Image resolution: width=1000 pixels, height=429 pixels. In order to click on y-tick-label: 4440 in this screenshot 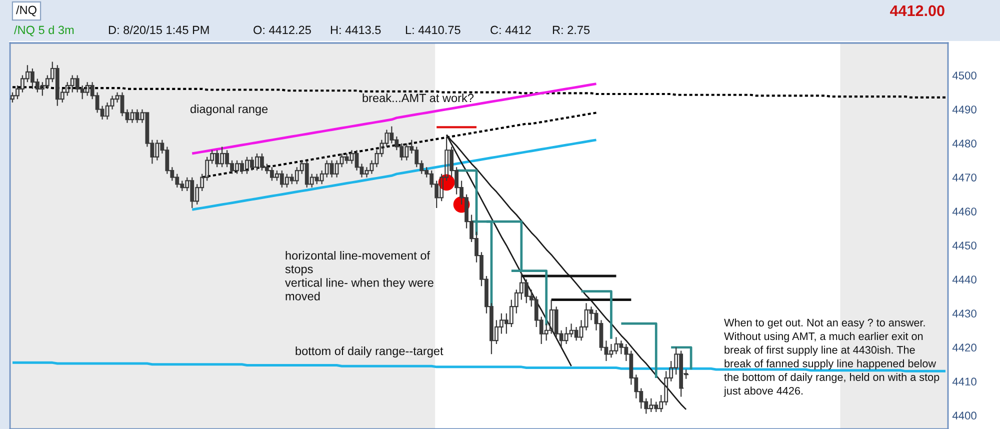, I will do `click(964, 280)`.